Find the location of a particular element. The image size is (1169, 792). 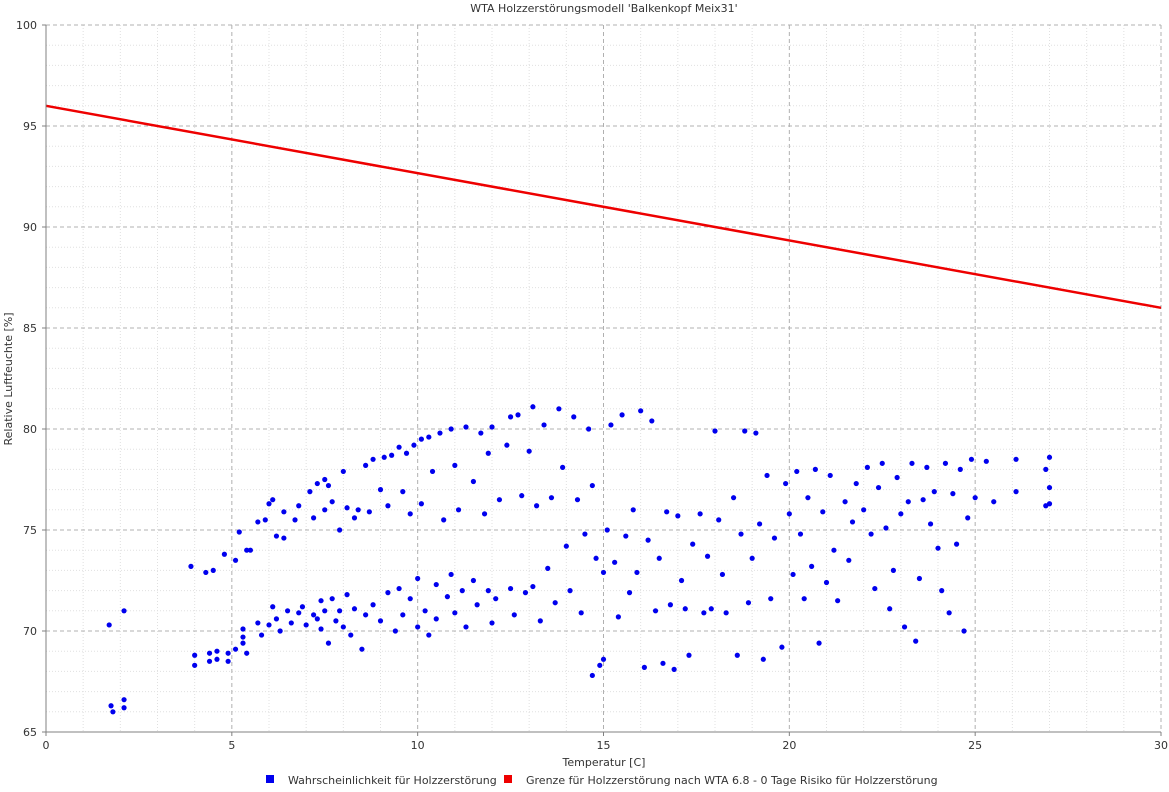

x-tick-label: 30 is located at coordinates (1161, 745).